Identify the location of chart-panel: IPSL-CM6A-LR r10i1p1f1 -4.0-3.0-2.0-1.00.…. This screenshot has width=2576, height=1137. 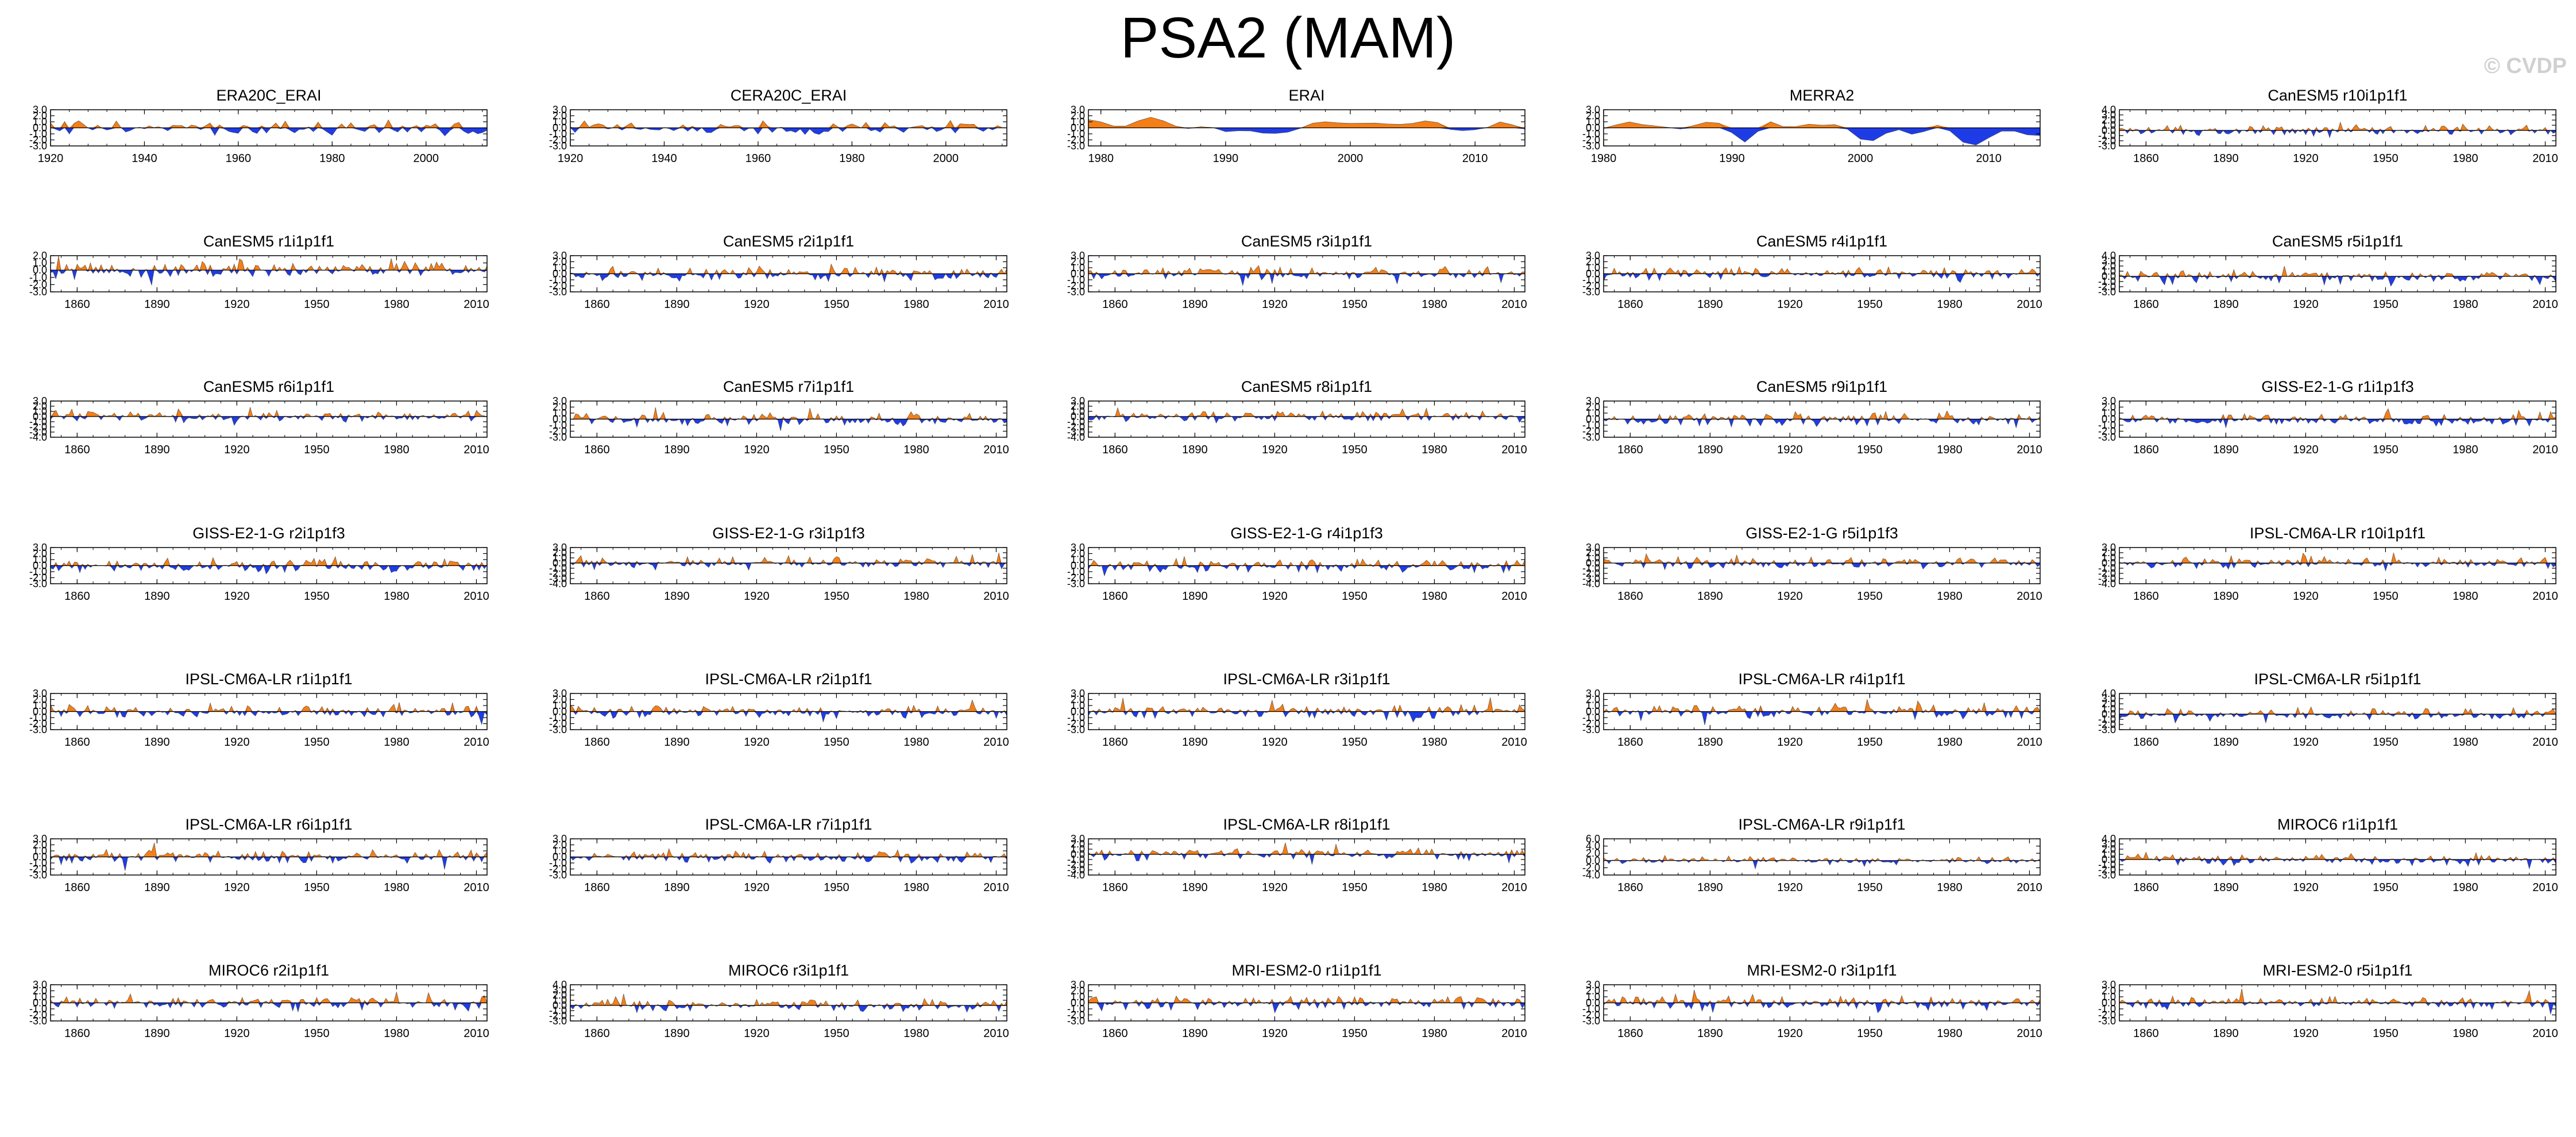
(2328, 564).